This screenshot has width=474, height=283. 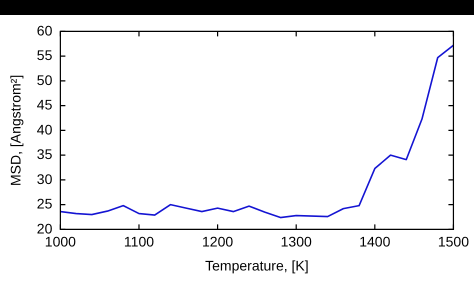 What do you see at coordinates (139, 242) in the screenshot?
I see `x-tick-label: 1100` at bounding box center [139, 242].